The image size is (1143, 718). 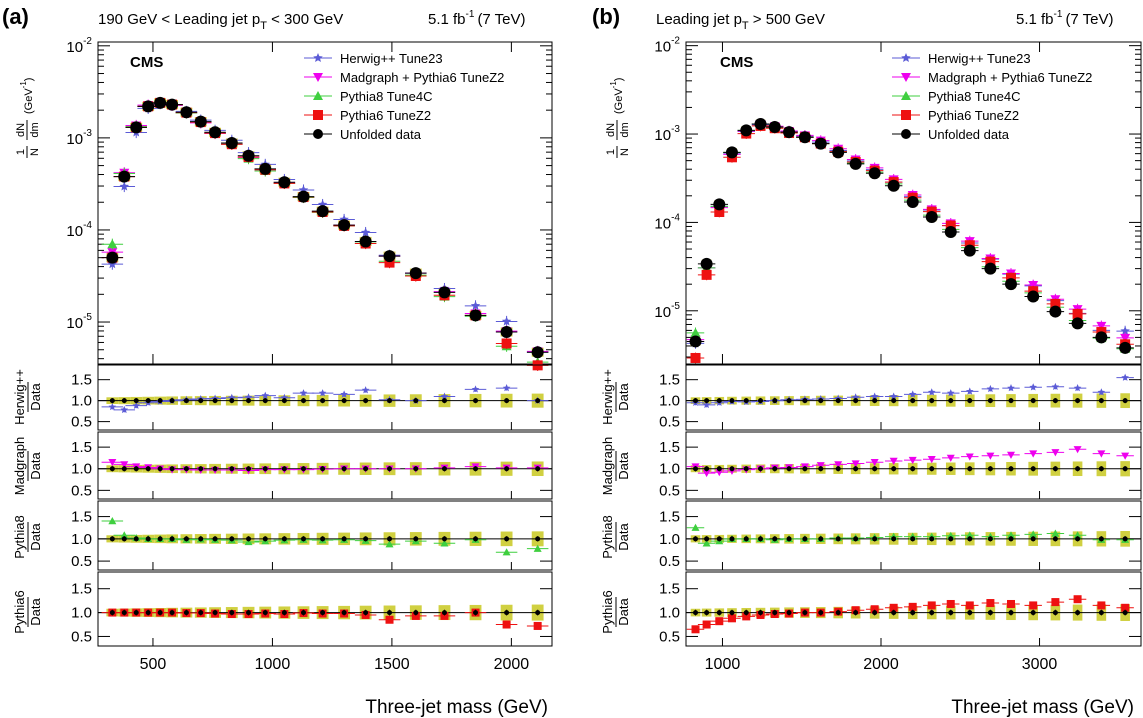 I want to click on svg-text: dm, so click(x=35, y=129).